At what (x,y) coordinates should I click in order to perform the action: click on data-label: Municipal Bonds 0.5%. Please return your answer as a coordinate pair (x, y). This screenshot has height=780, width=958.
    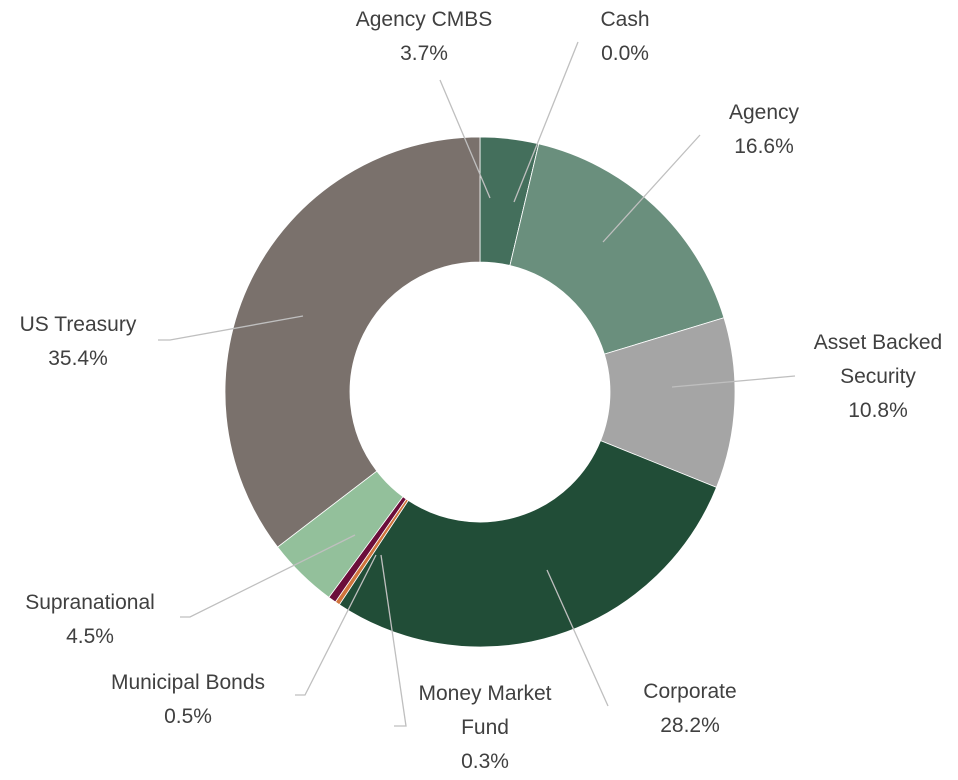
    Looking at the image, I should click on (188, 700).